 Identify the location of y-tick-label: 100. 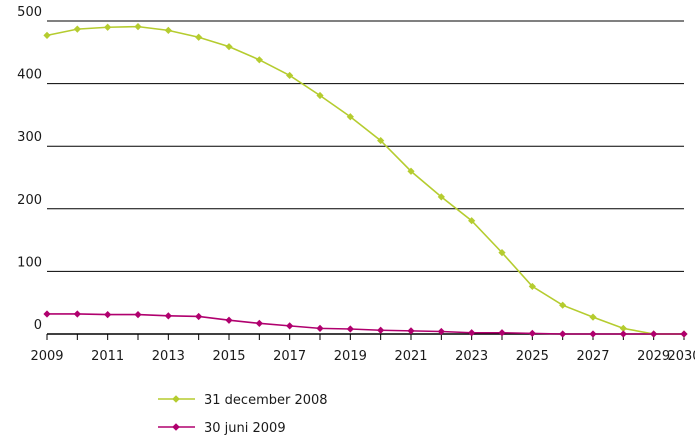
(29, 262).